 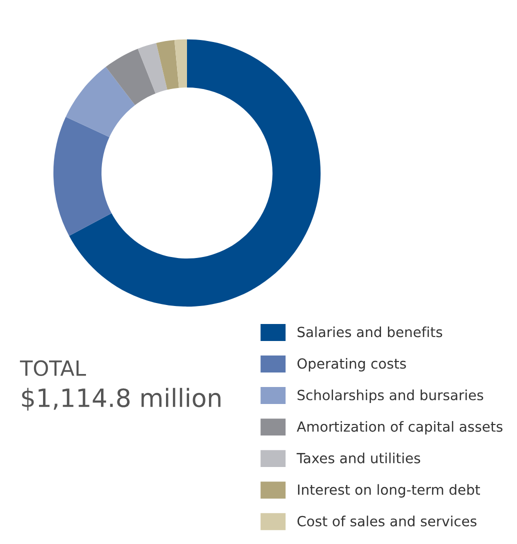 I want to click on legend-label: Operating costs, so click(x=351, y=365).